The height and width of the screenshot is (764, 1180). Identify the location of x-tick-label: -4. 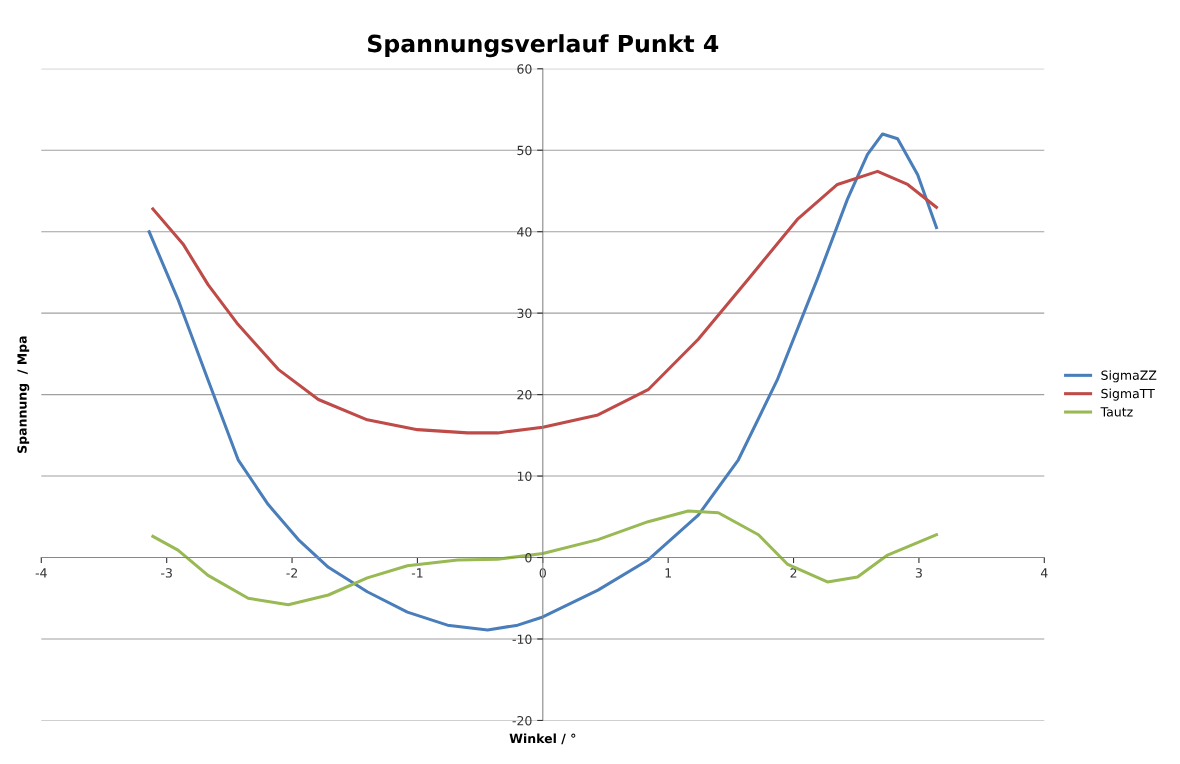
(41, 573).